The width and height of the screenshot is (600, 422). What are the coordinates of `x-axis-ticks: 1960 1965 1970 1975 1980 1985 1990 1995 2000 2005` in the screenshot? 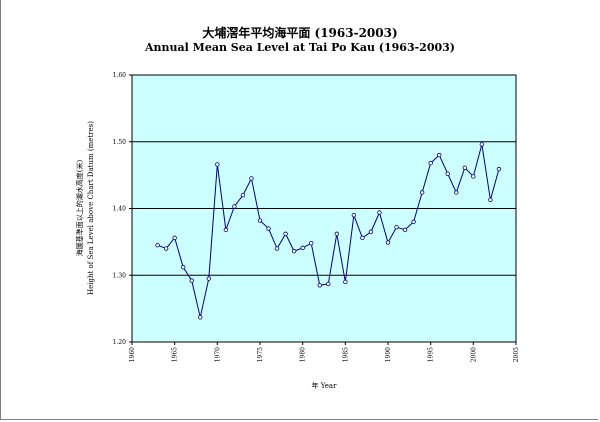 It's located at (324, 352).